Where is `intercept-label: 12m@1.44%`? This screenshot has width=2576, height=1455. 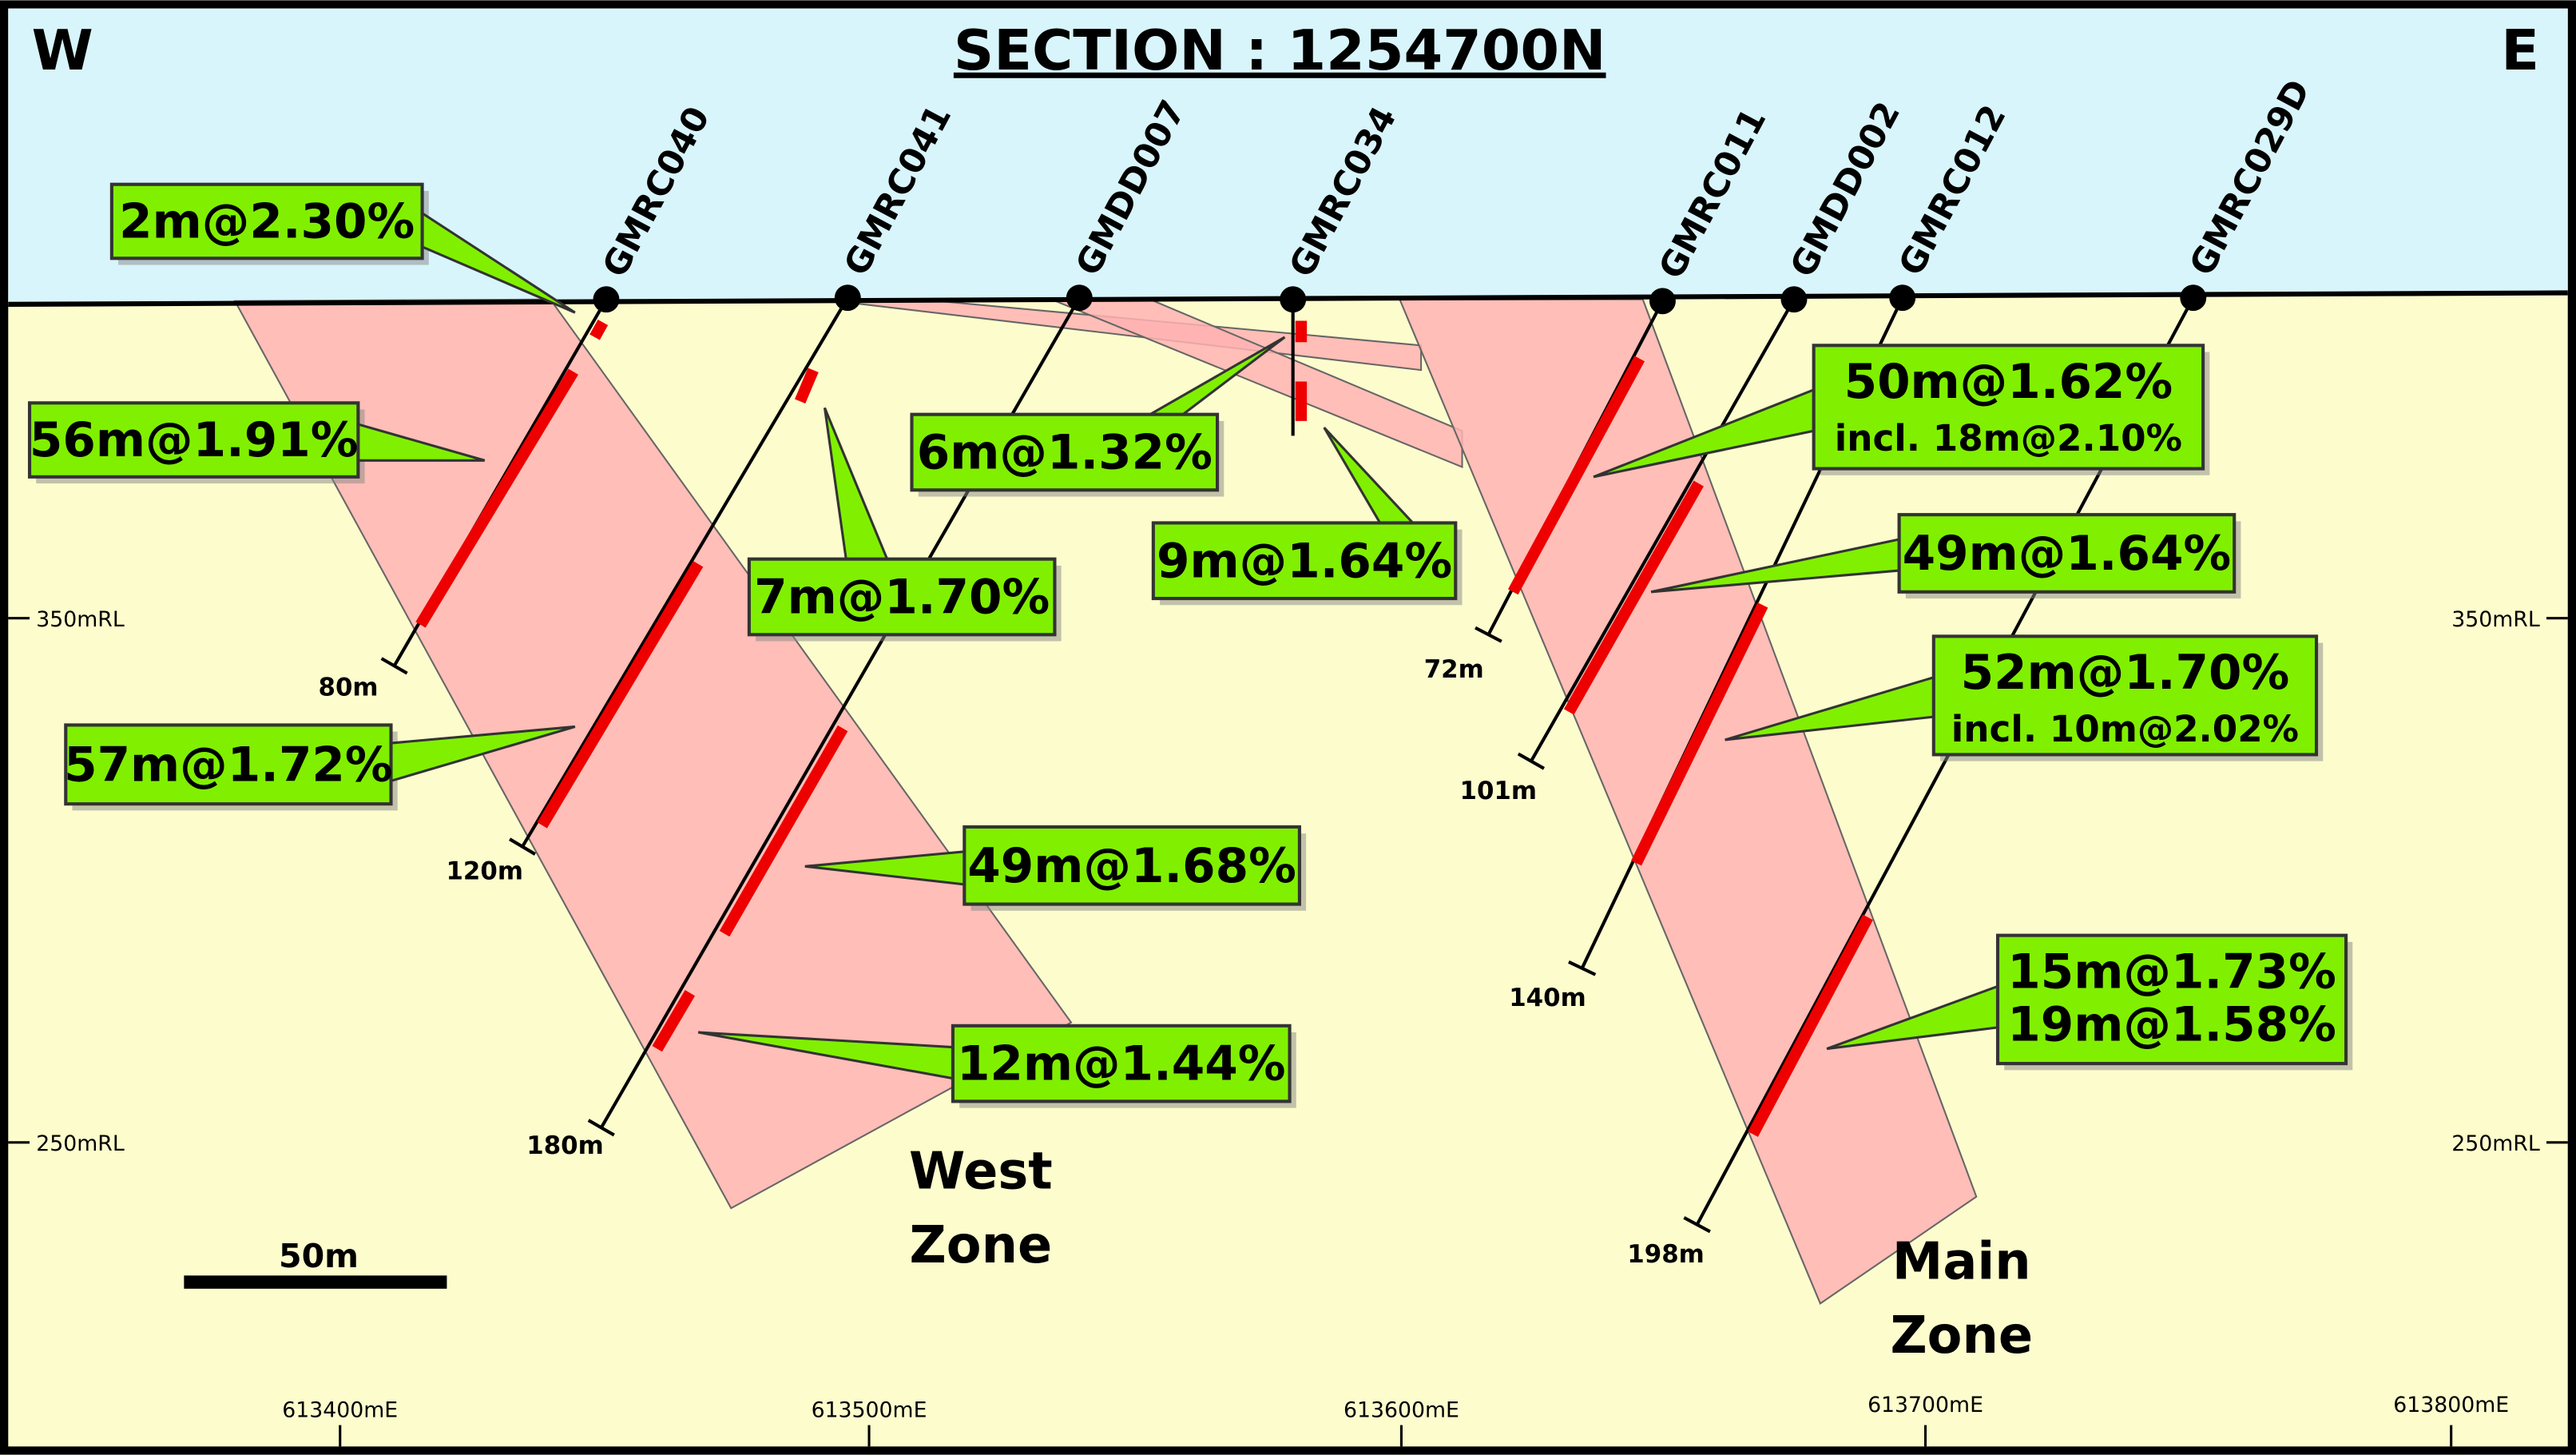
intercept-label: 12m@1.44% is located at coordinates (1121, 1064).